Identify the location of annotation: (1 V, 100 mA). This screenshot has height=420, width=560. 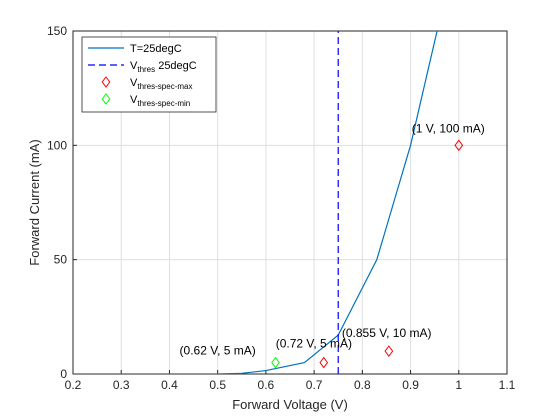
(448, 128).